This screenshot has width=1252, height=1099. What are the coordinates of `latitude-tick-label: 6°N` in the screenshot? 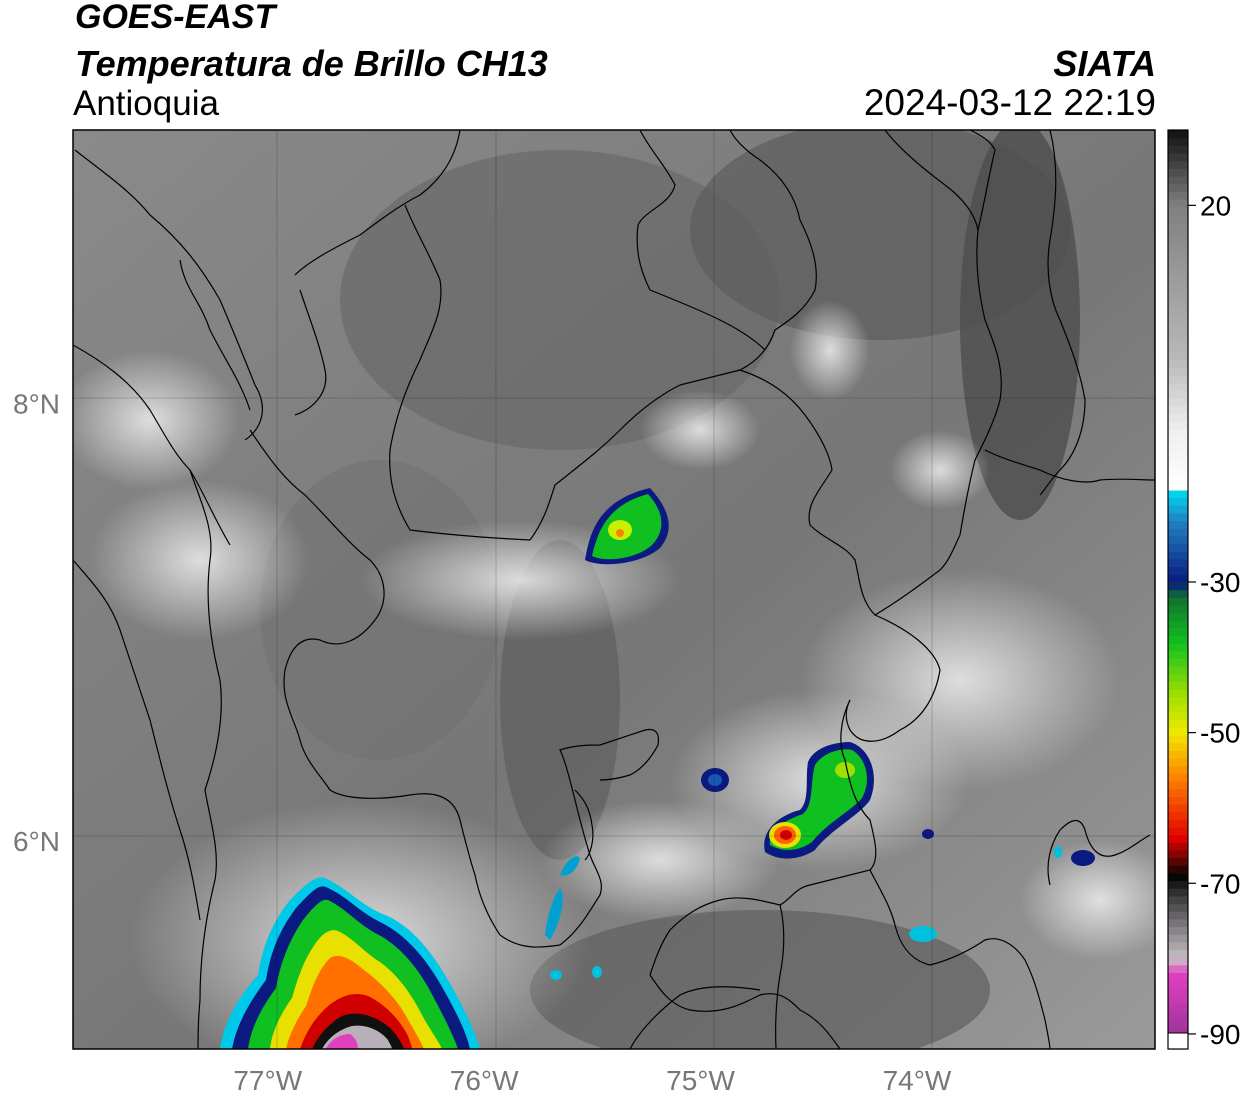 It's located at (36, 841).